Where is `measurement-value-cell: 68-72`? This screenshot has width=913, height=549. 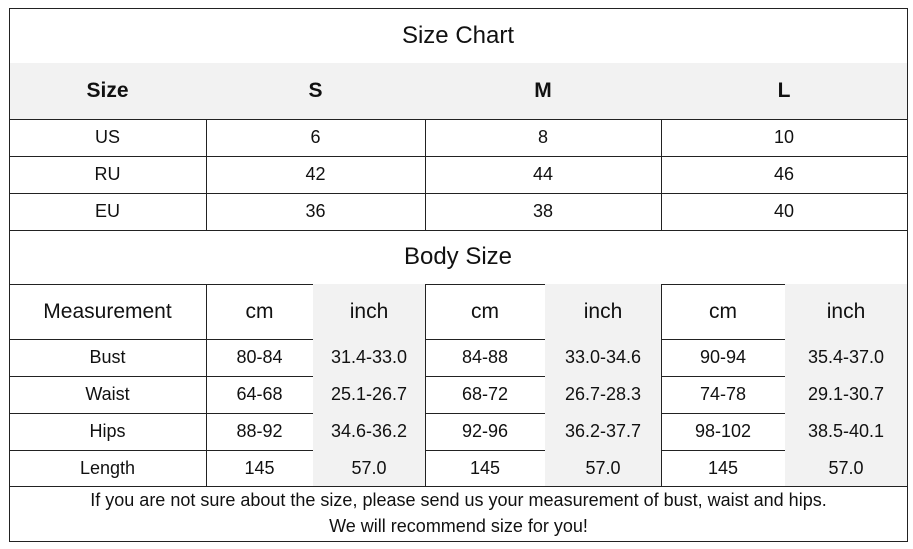
measurement-value-cell: 68-72 is located at coordinates (485, 395).